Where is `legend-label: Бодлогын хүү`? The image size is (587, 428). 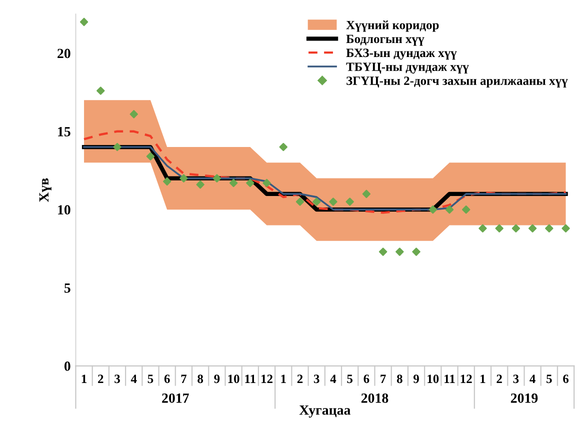 legend-label: Бодлогын хүү is located at coordinates (385, 40).